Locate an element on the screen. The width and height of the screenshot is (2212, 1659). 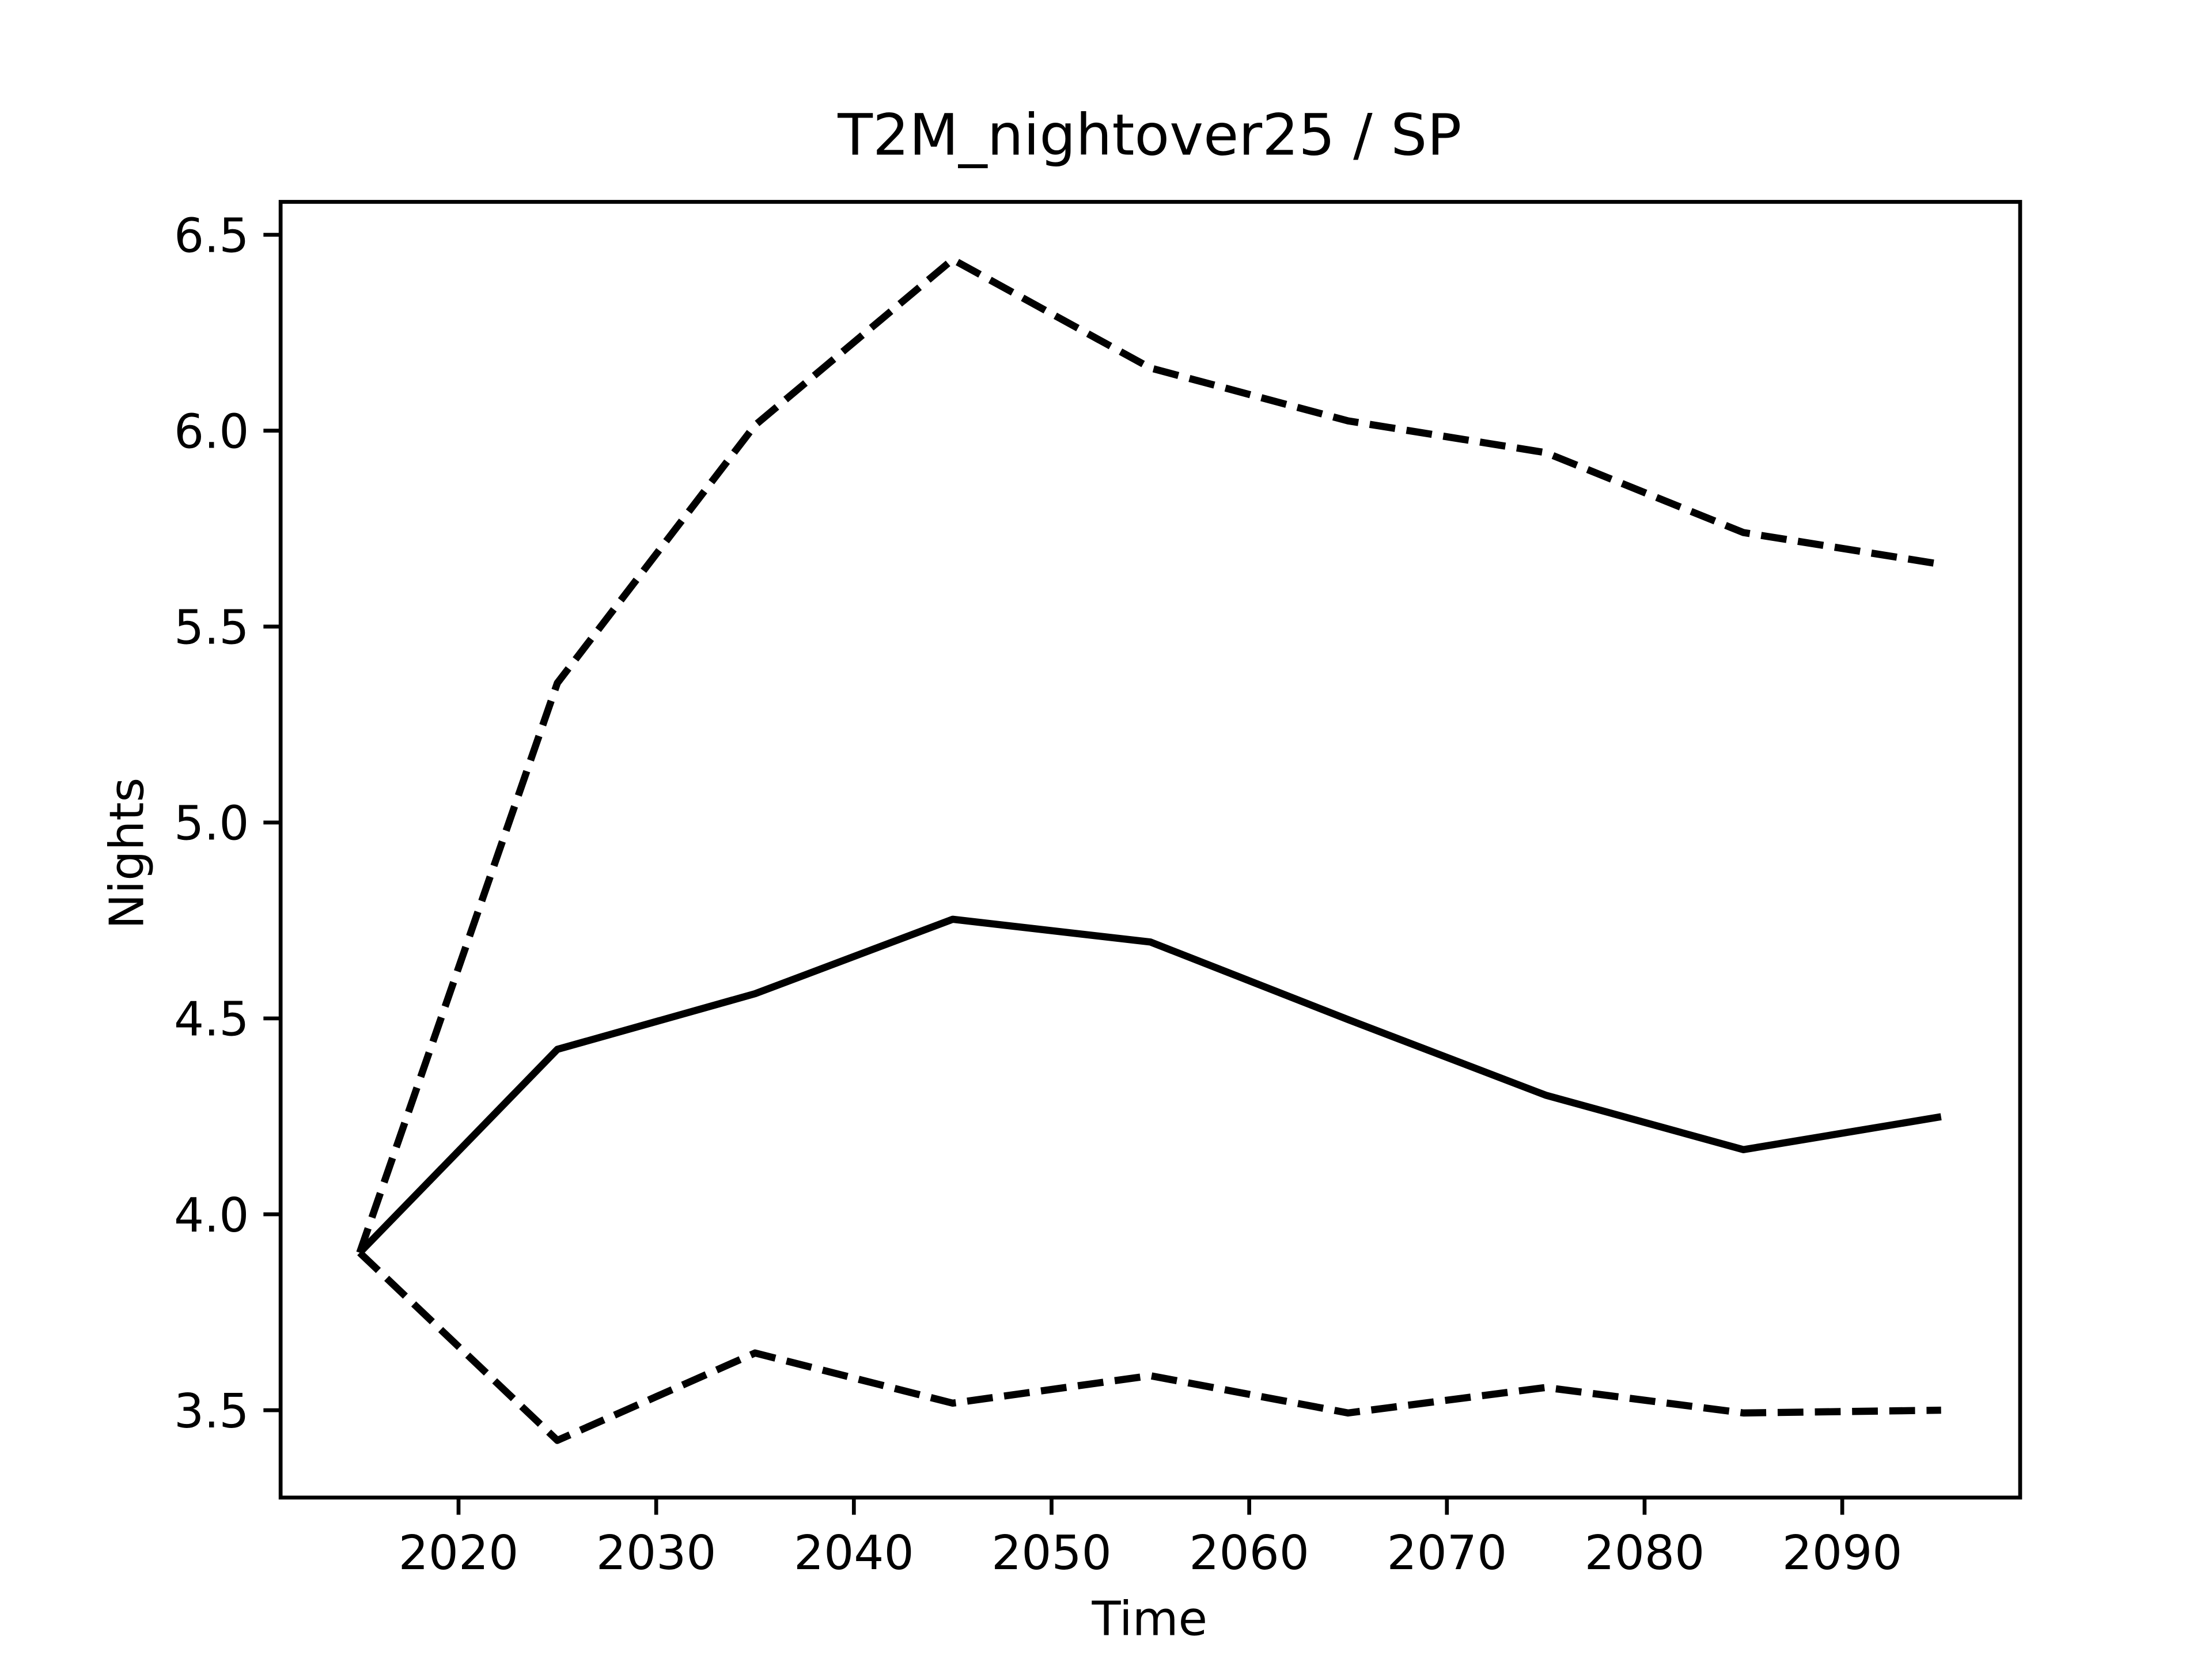
chart-title: T2M_nightover25 / SP is located at coordinates (1149, 135).